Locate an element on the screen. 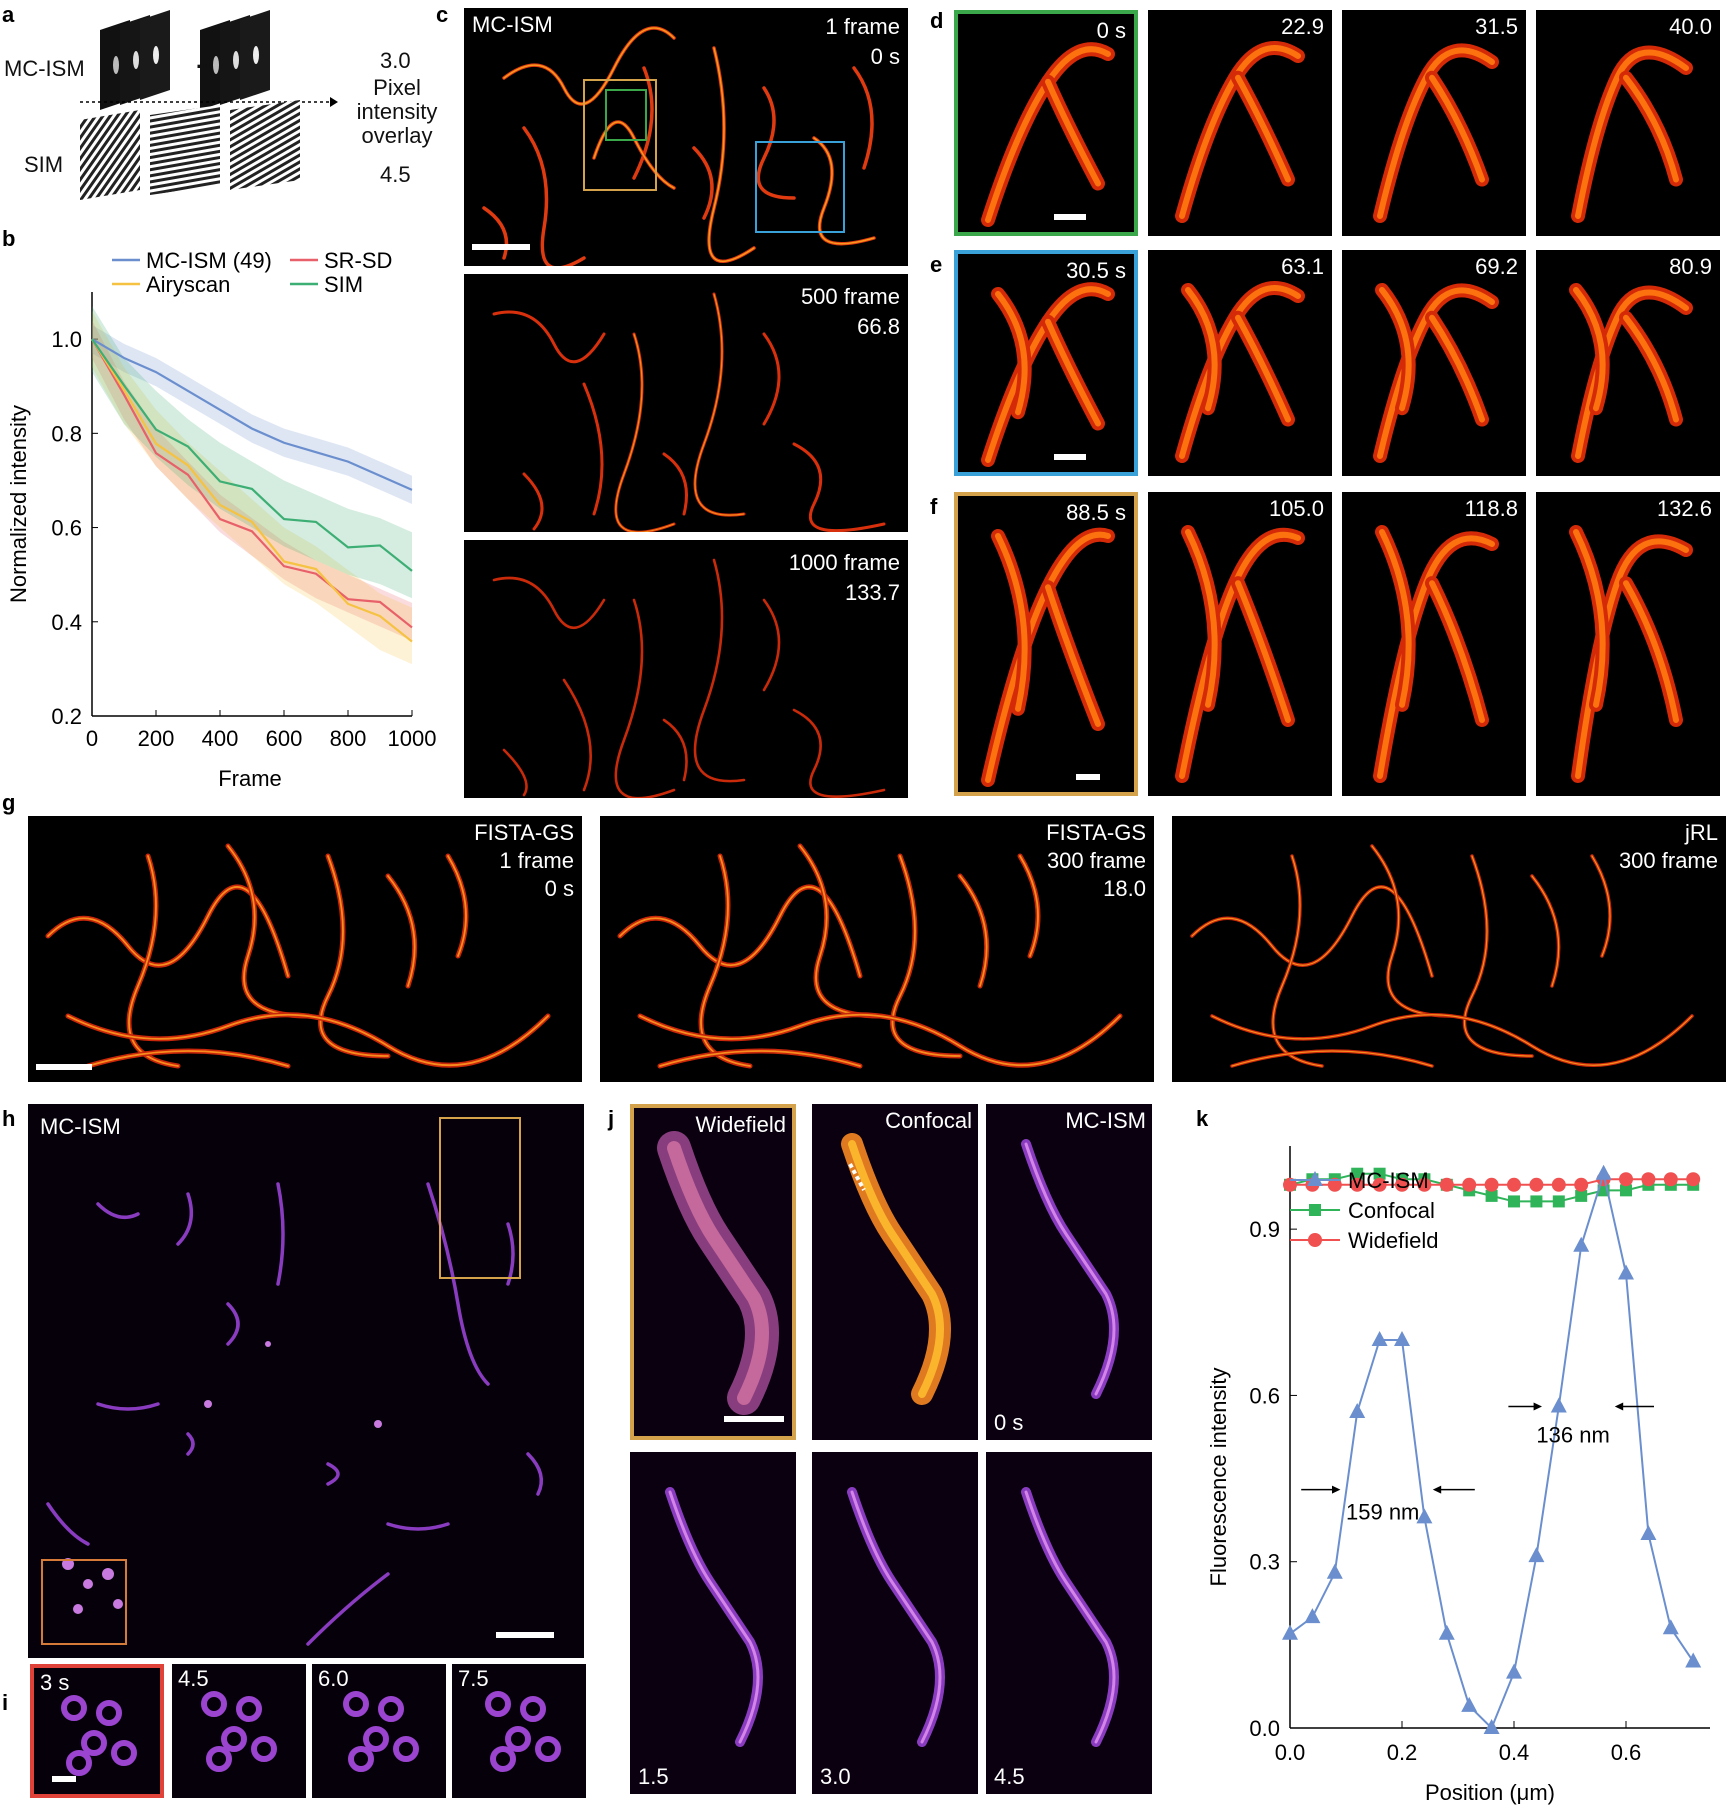  legend-label: SR-SD is located at coordinates (358, 260).